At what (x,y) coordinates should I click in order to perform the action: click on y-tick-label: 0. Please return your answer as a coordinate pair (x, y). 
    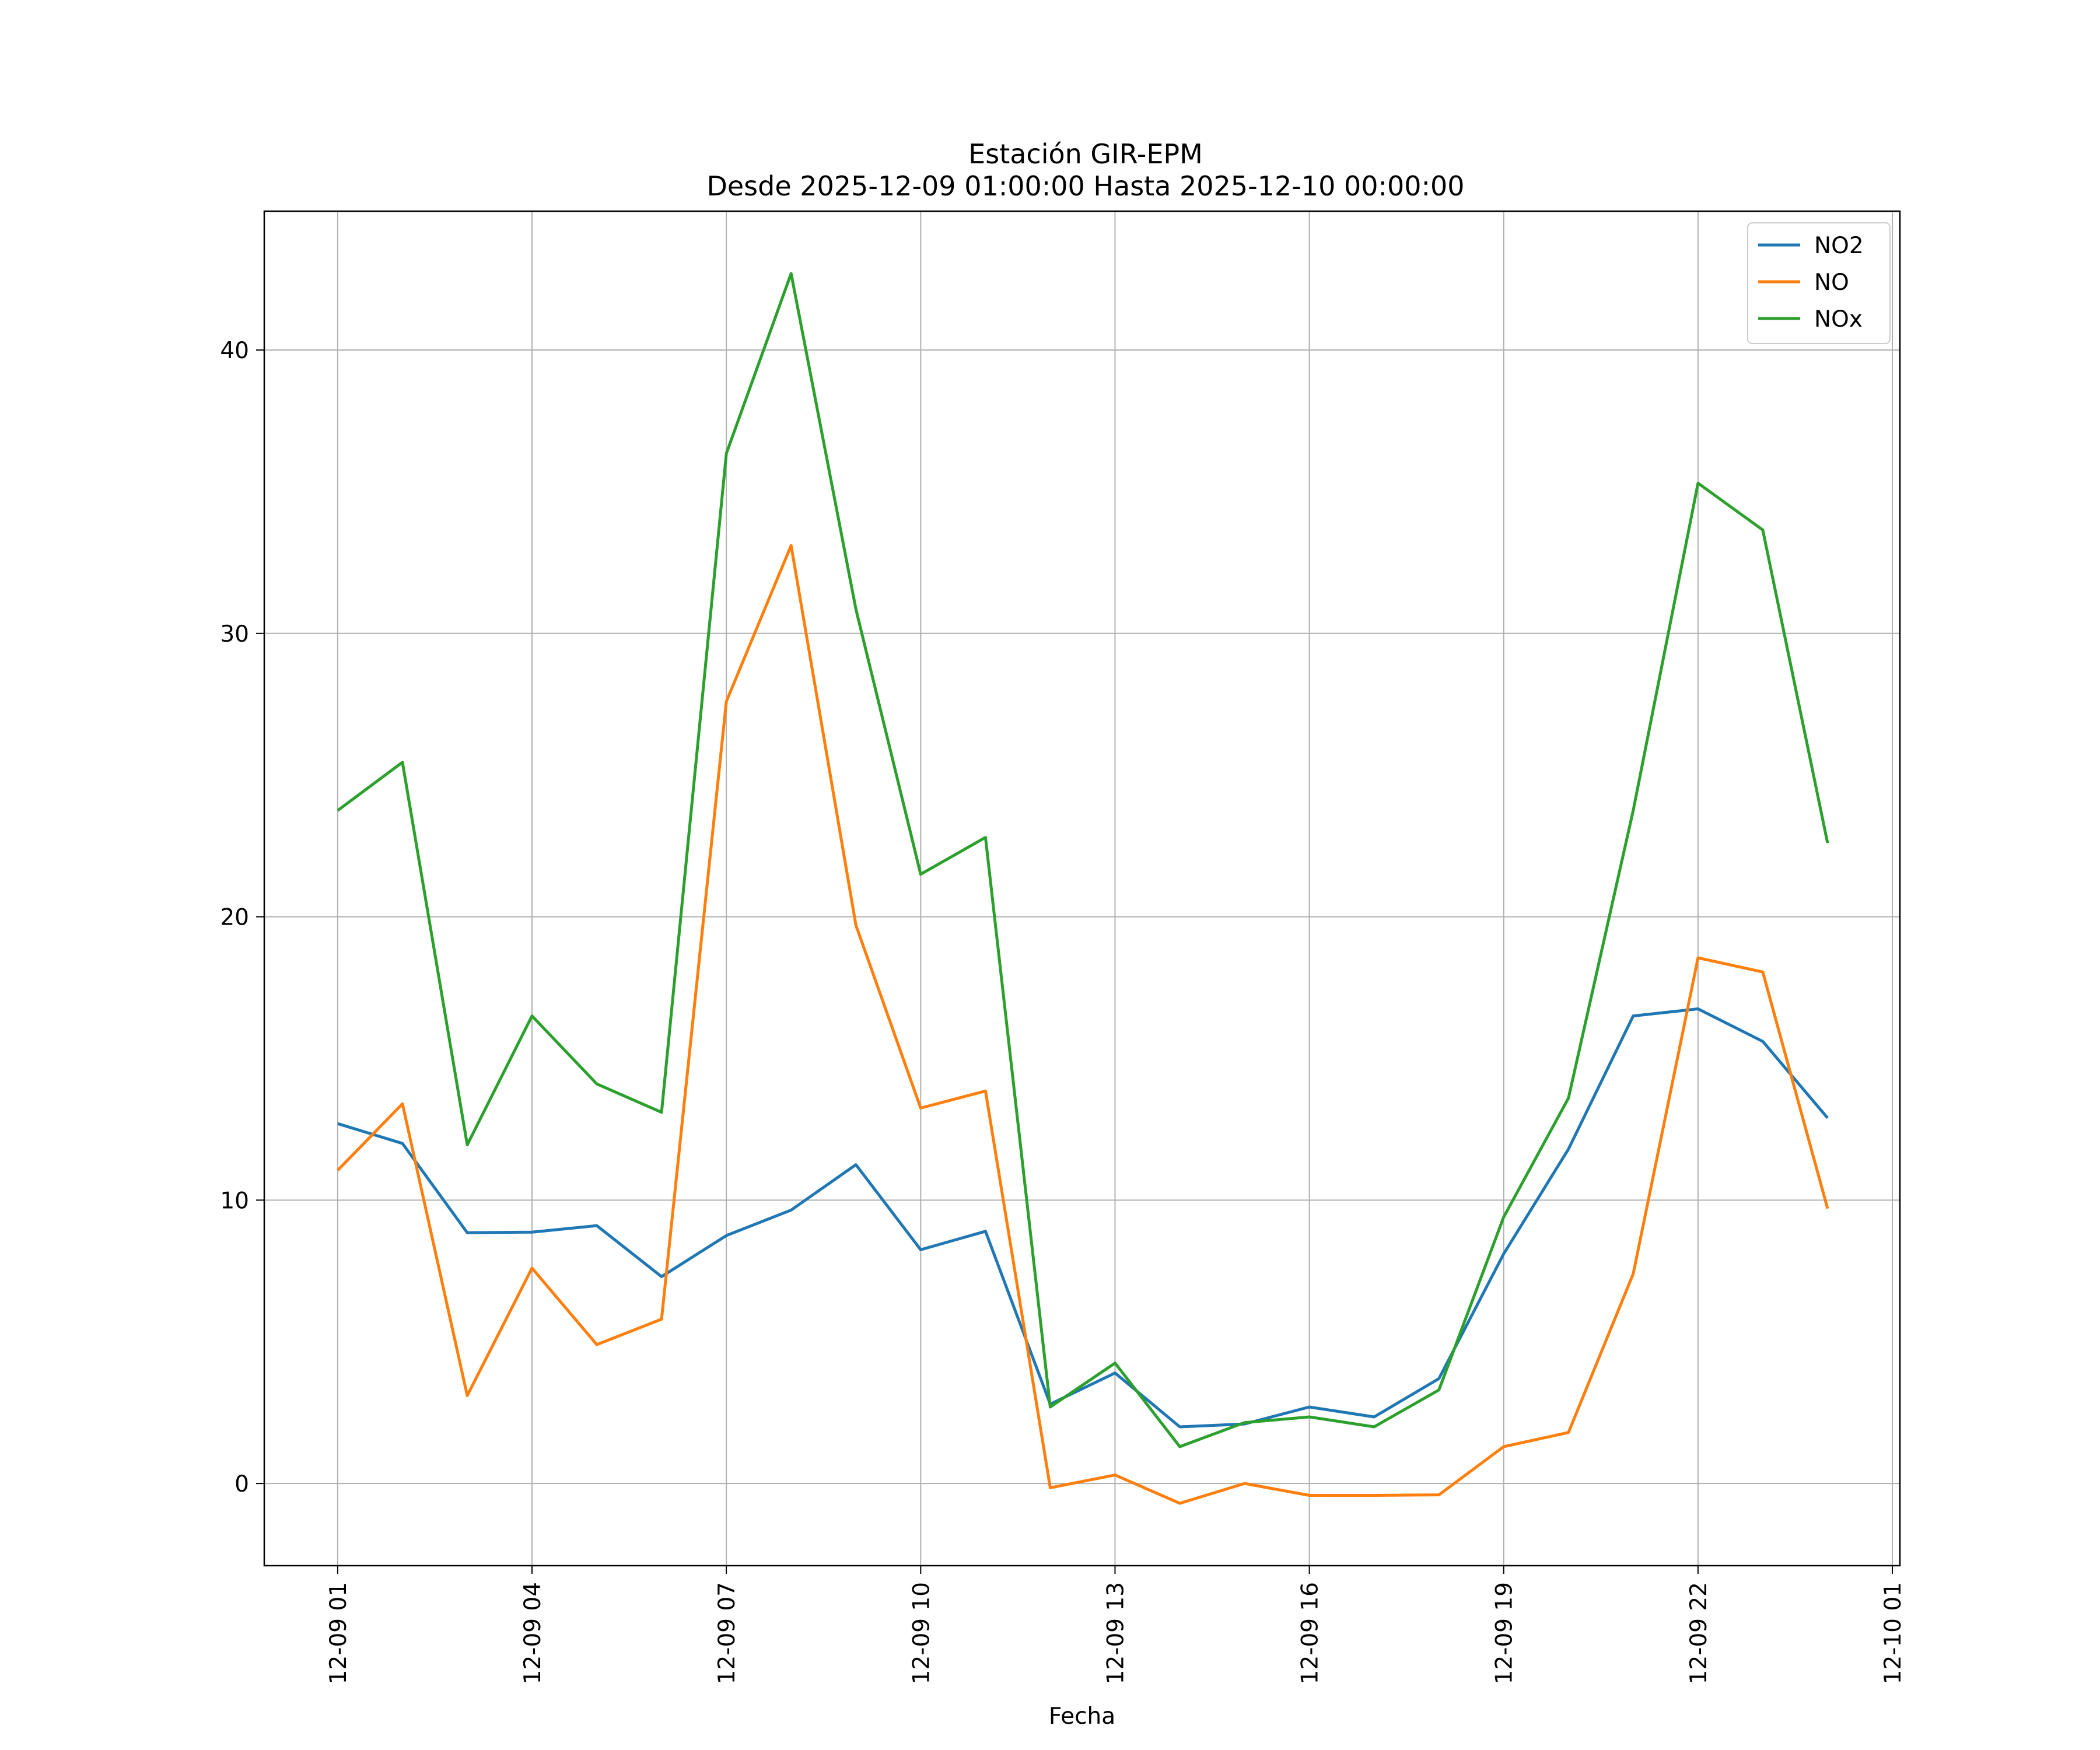
    Looking at the image, I should click on (242, 1484).